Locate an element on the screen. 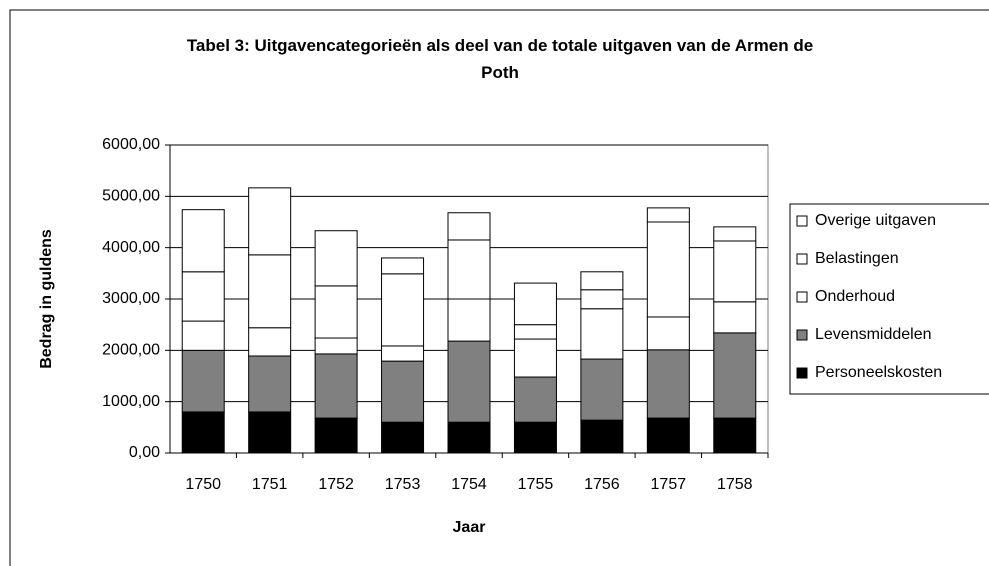 The width and height of the screenshot is (989, 566). legend-label: Onderhoud is located at coordinates (855, 296).